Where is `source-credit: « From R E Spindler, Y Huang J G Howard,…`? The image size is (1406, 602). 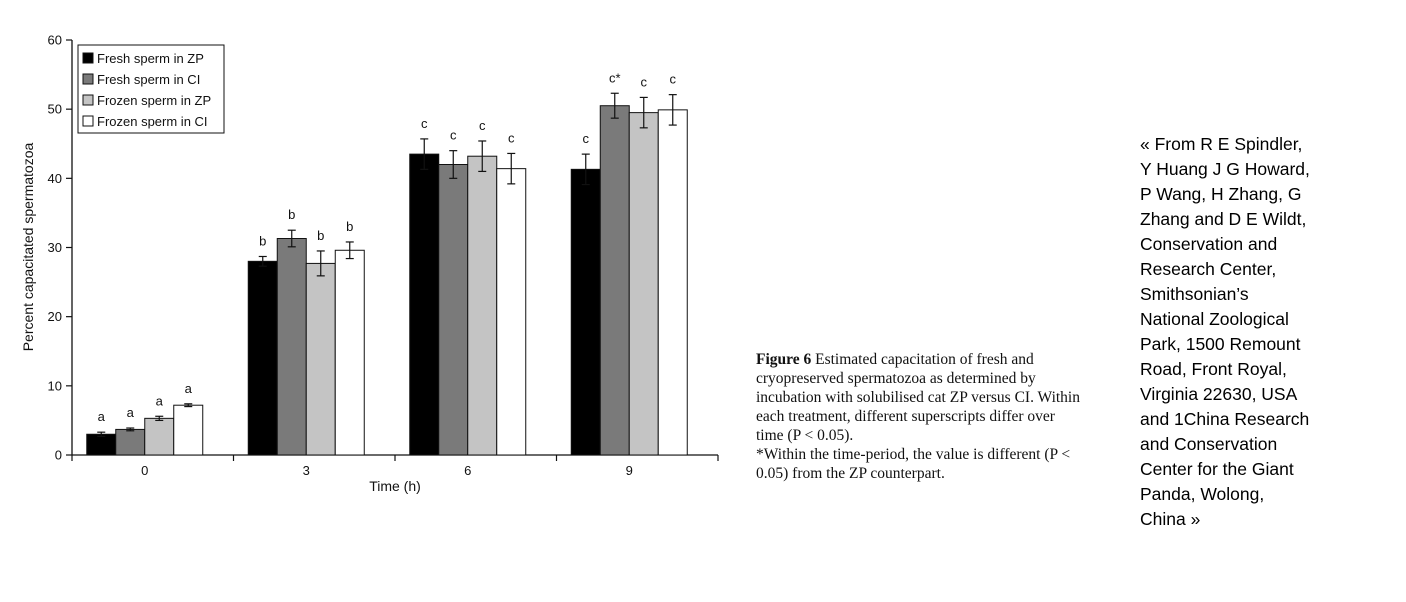
source-credit: « From R E Spindler, Y Huang J G Howard,… is located at coordinates (1225, 331).